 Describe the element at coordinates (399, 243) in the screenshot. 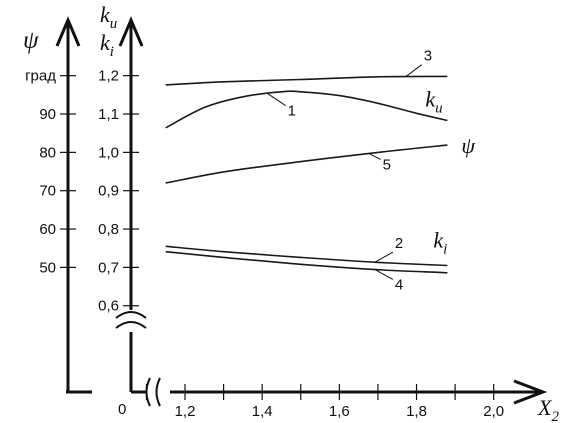

I see `series-2-number: 2` at that location.